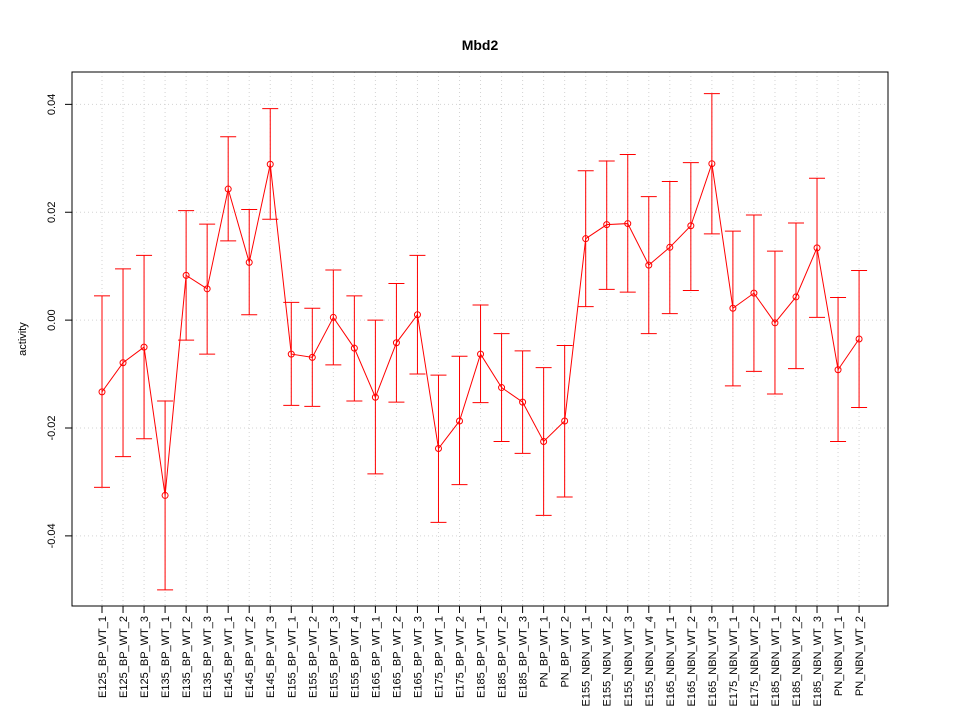 This screenshot has width=960, height=720. I want to click on x-tick-label: E145_BP_WT_1, so click(229, 657).